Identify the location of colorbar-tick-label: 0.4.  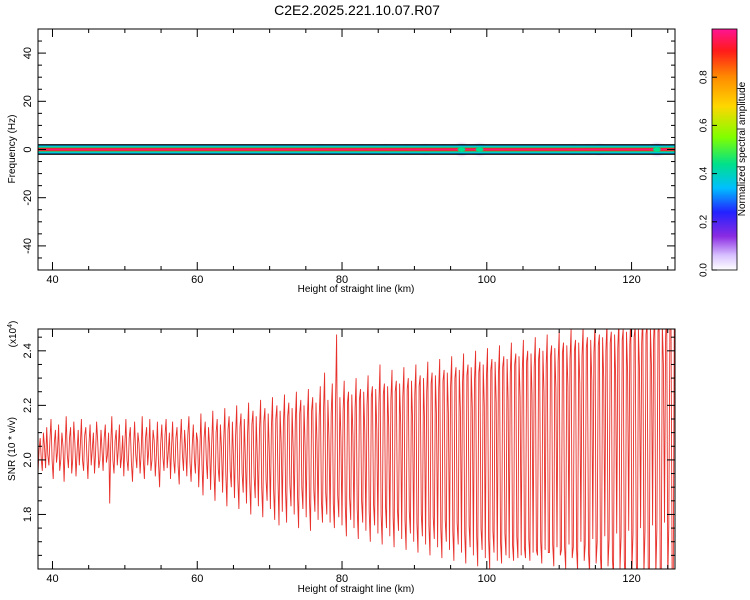
(704, 173).